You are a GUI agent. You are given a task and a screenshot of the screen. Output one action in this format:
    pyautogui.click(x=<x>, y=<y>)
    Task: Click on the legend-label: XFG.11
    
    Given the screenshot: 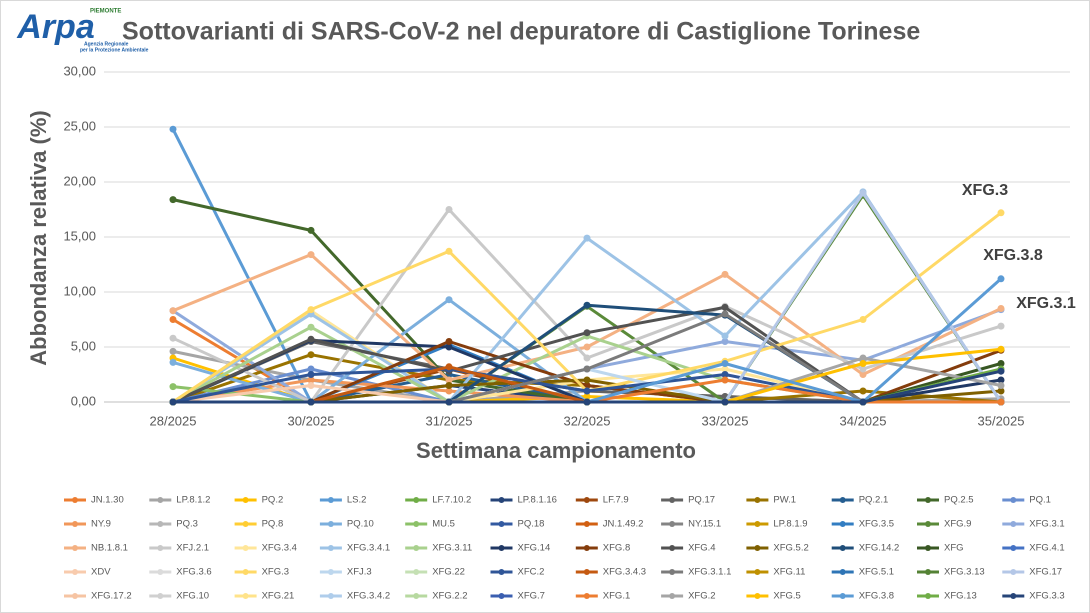 What is the action you would take?
    pyautogui.click(x=789, y=572)
    